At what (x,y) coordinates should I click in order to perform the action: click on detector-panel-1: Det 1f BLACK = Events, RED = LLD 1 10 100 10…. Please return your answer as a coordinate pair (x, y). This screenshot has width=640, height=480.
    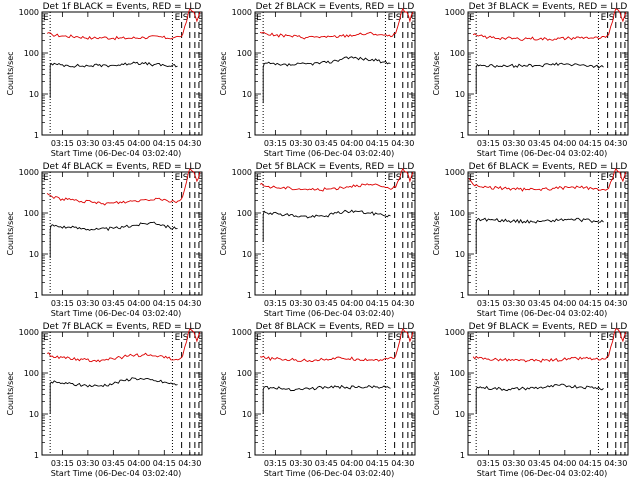
    Looking at the image, I should click on (104, 80).